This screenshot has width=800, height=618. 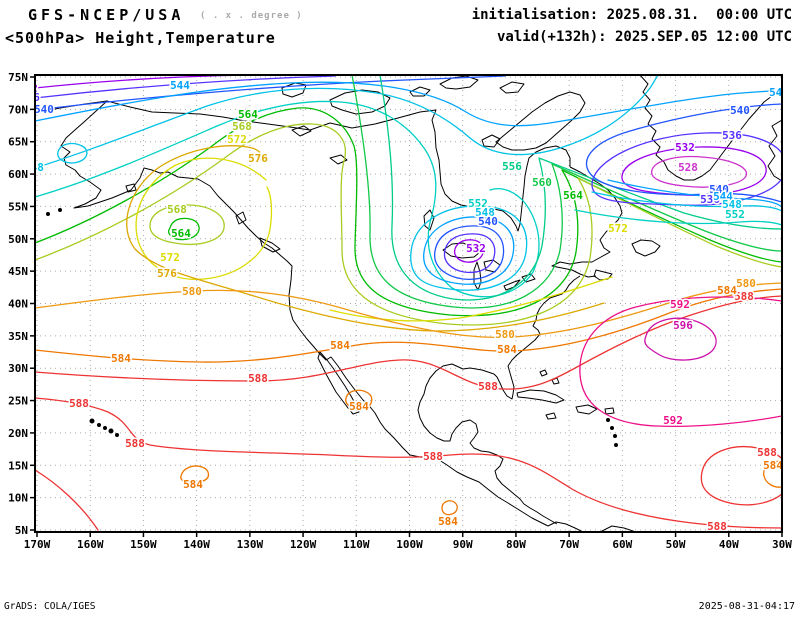 I want to click on y-tick-label: 55N, so click(x=18, y=206).